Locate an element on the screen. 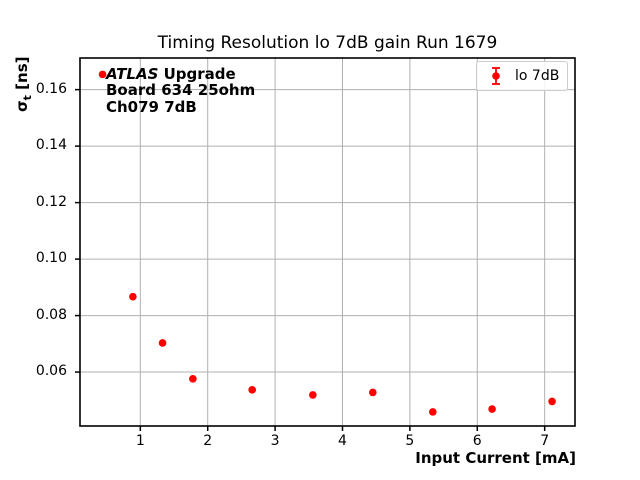  x-tick-label: 7 is located at coordinates (545, 441).